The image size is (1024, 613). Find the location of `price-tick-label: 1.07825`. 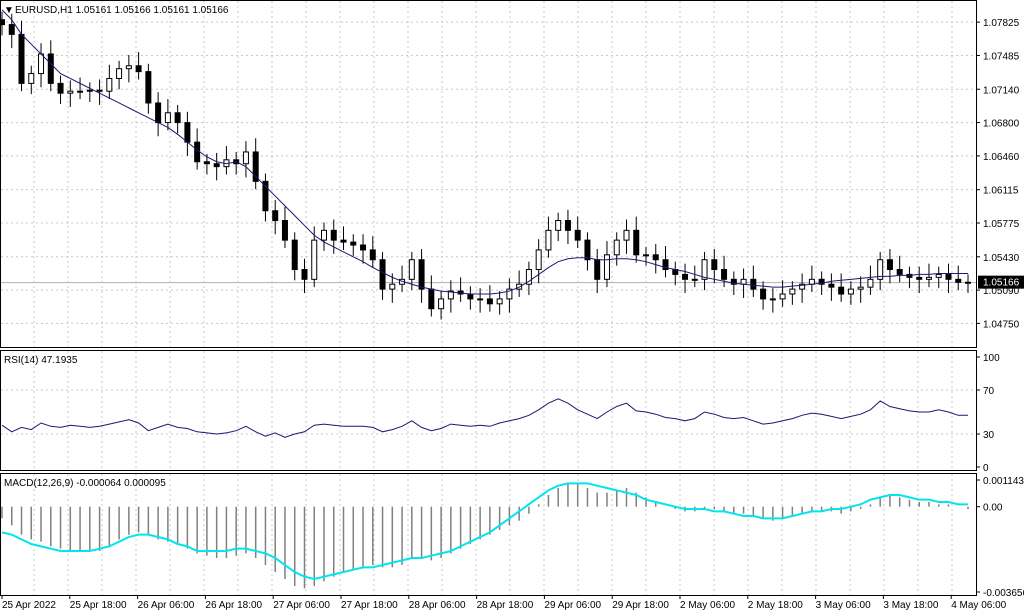

price-tick-label: 1.07825 is located at coordinates (1001, 23).